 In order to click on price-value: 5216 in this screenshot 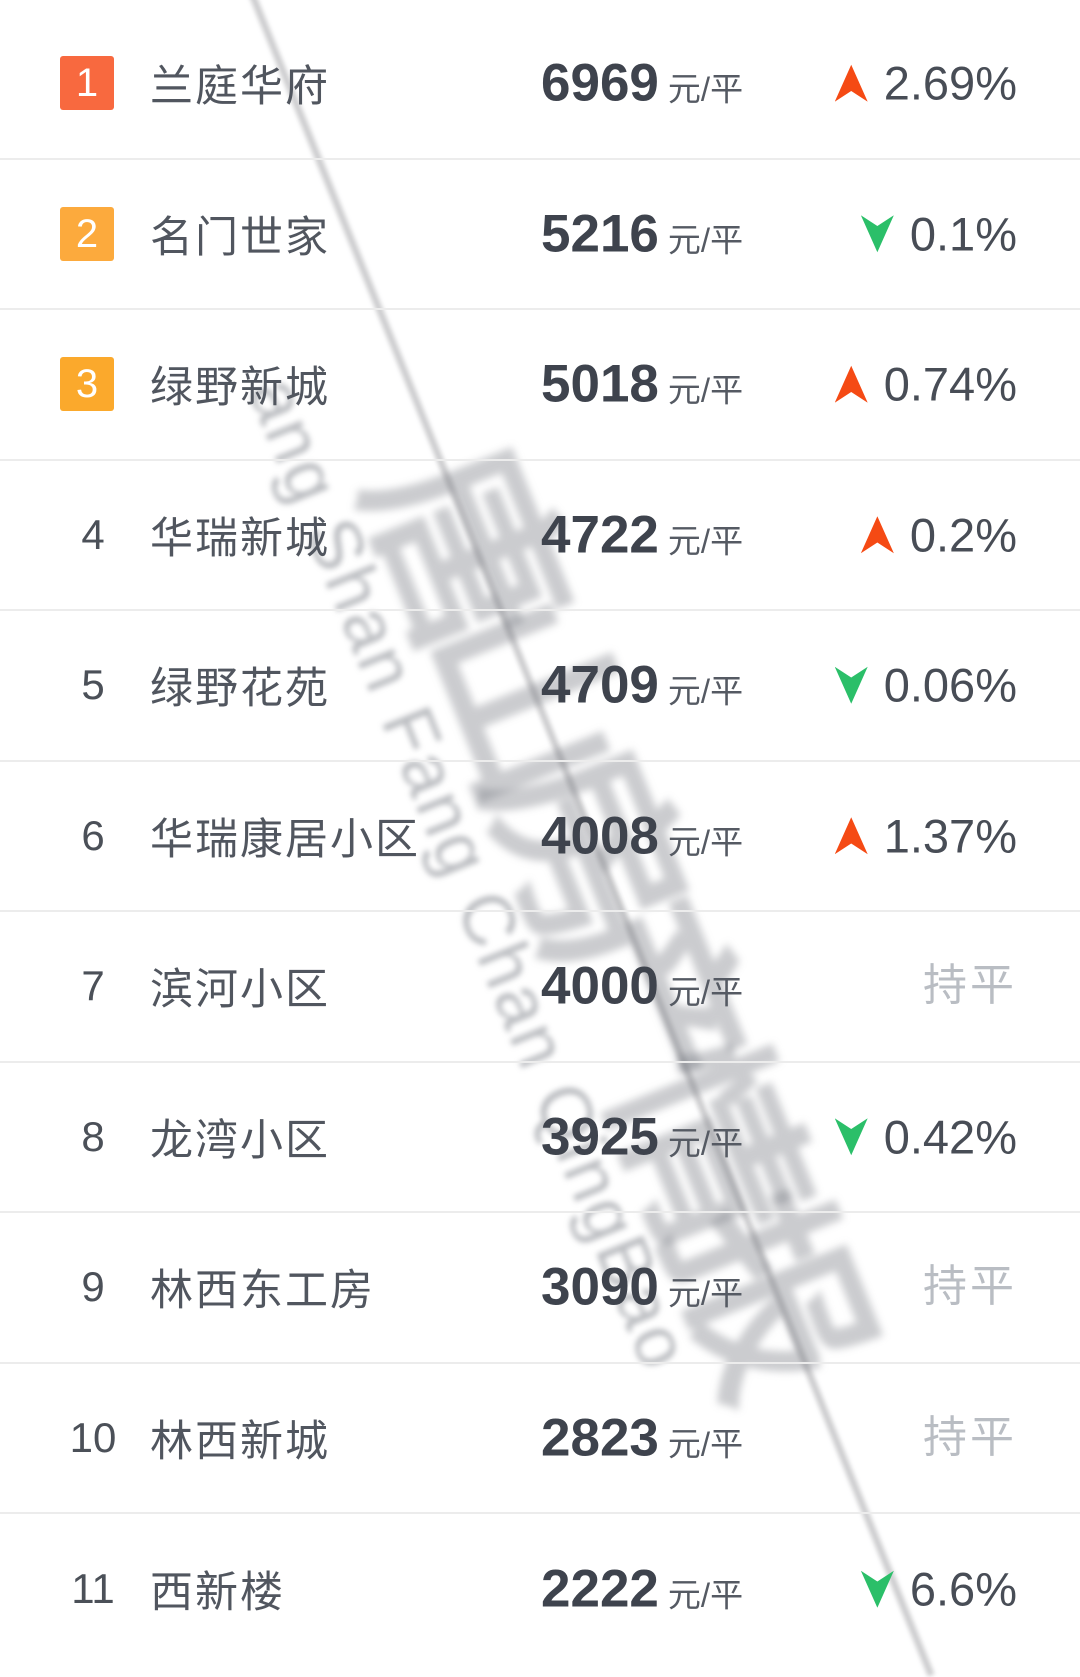, I will do `click(600, 234)`.